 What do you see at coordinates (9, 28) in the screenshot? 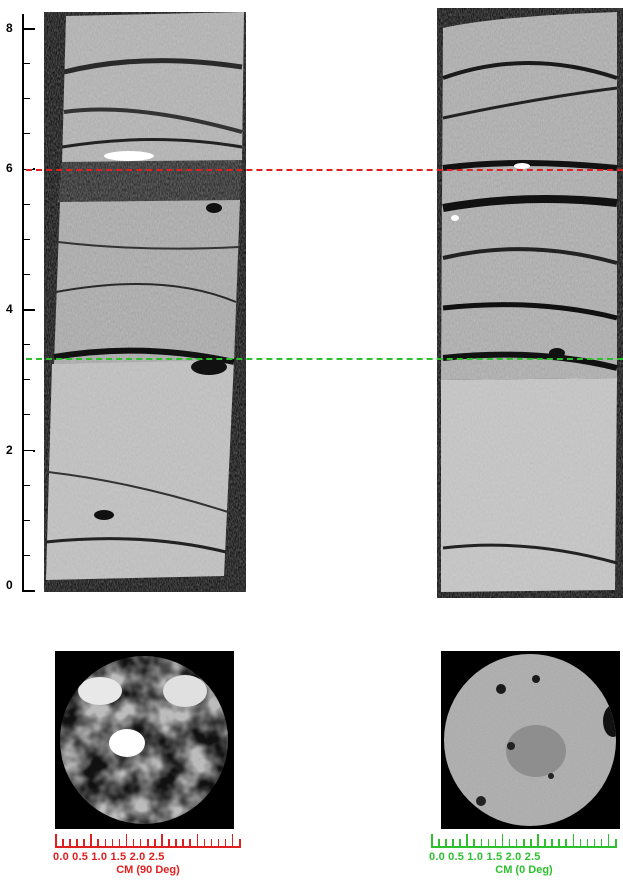
I see `tick-label-8: 8` at bounding box center [9, 28].